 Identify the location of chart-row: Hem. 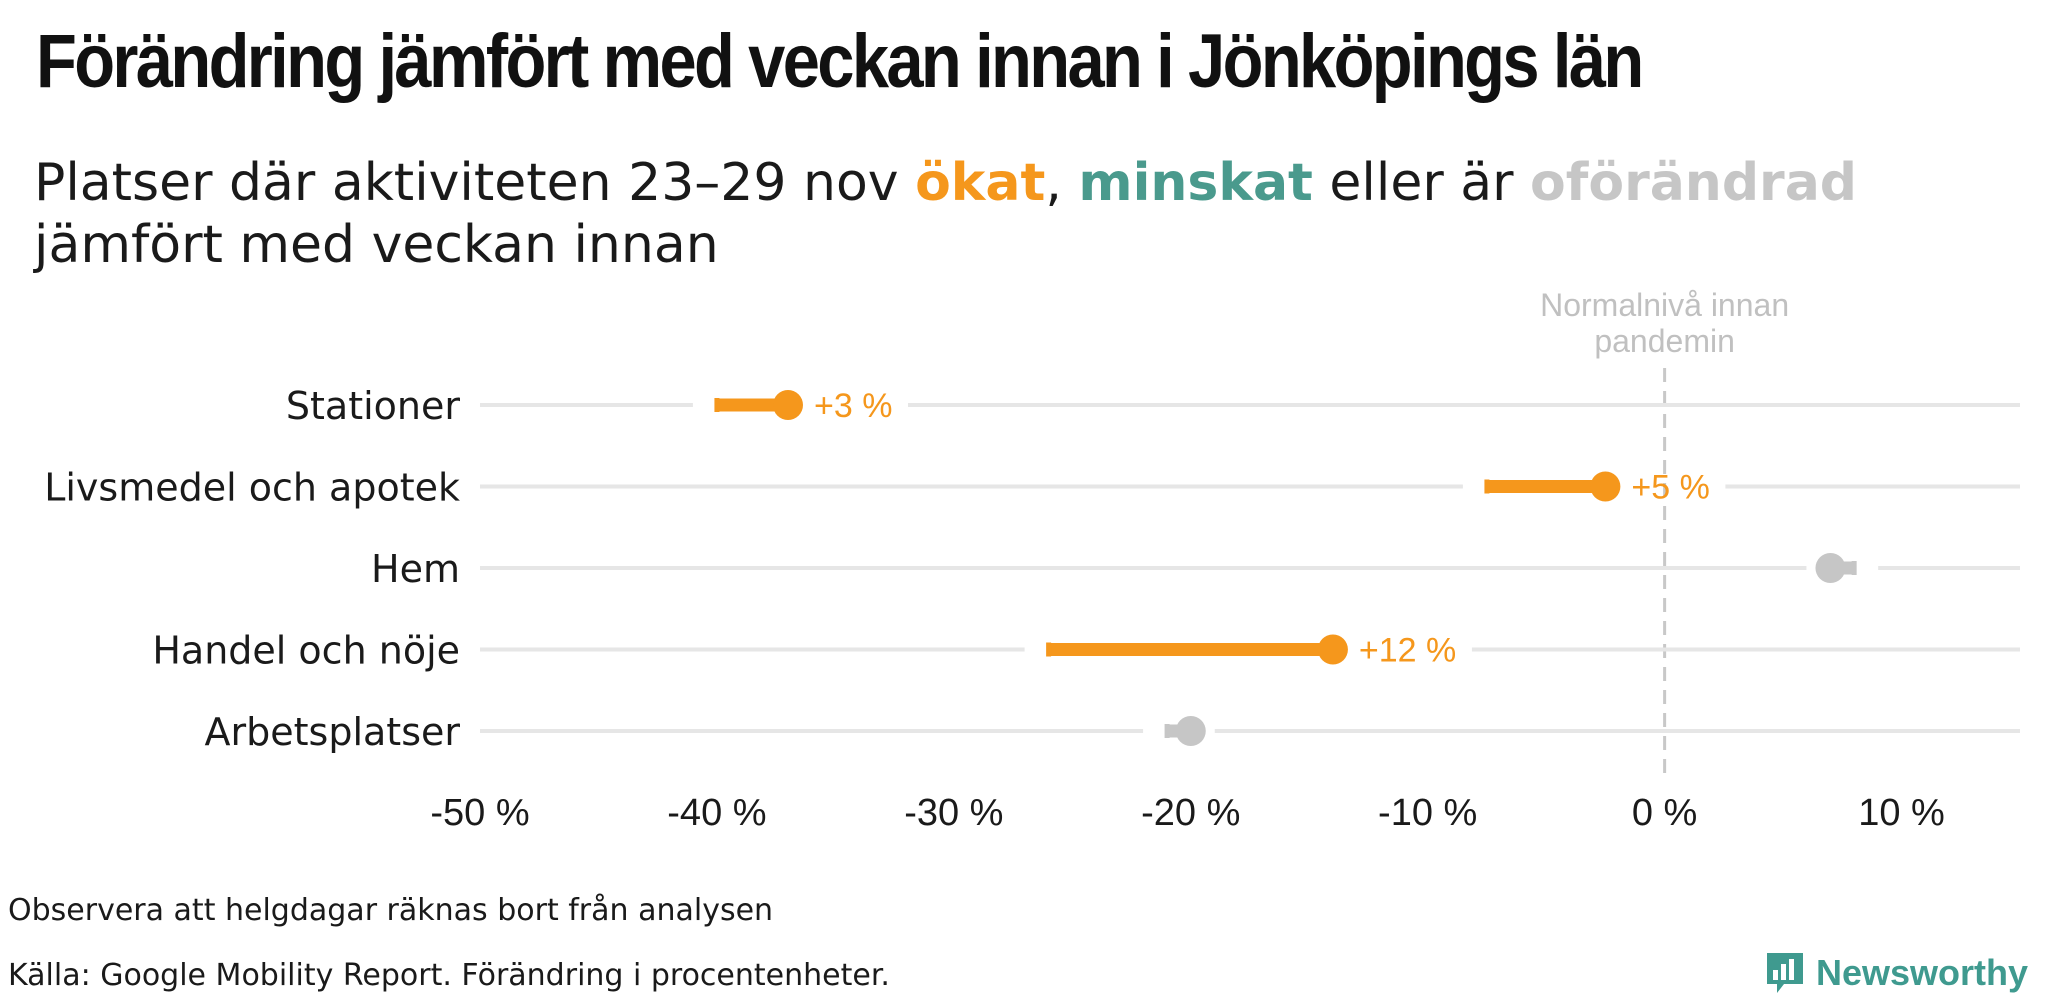
(1195, 569).